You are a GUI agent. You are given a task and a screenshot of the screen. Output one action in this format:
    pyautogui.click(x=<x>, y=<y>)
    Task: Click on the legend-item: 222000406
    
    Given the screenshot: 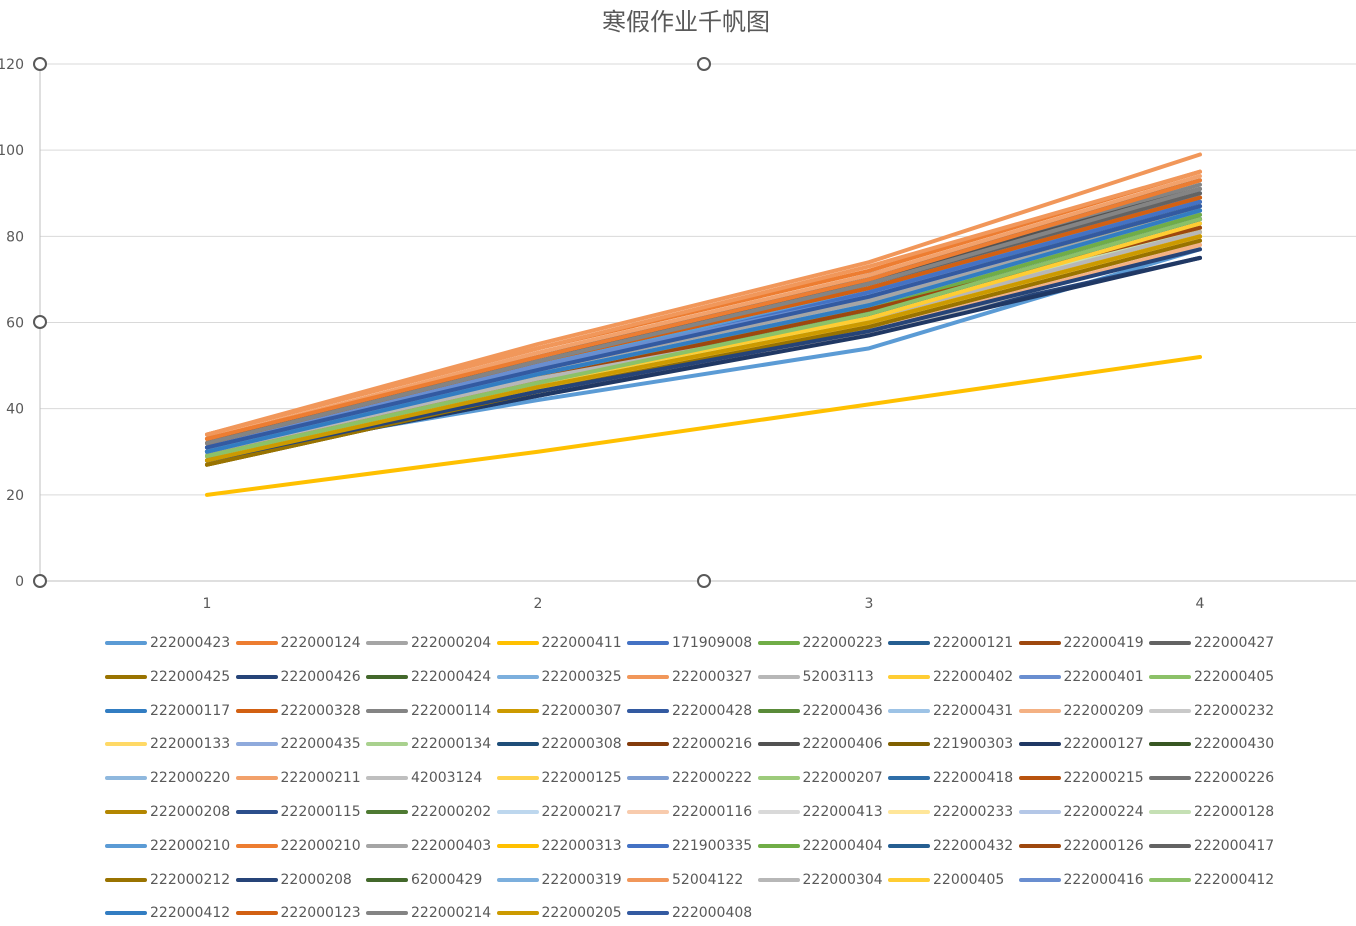 What is the action you would take?
    pyautogui.click(x=820, y=744)
    